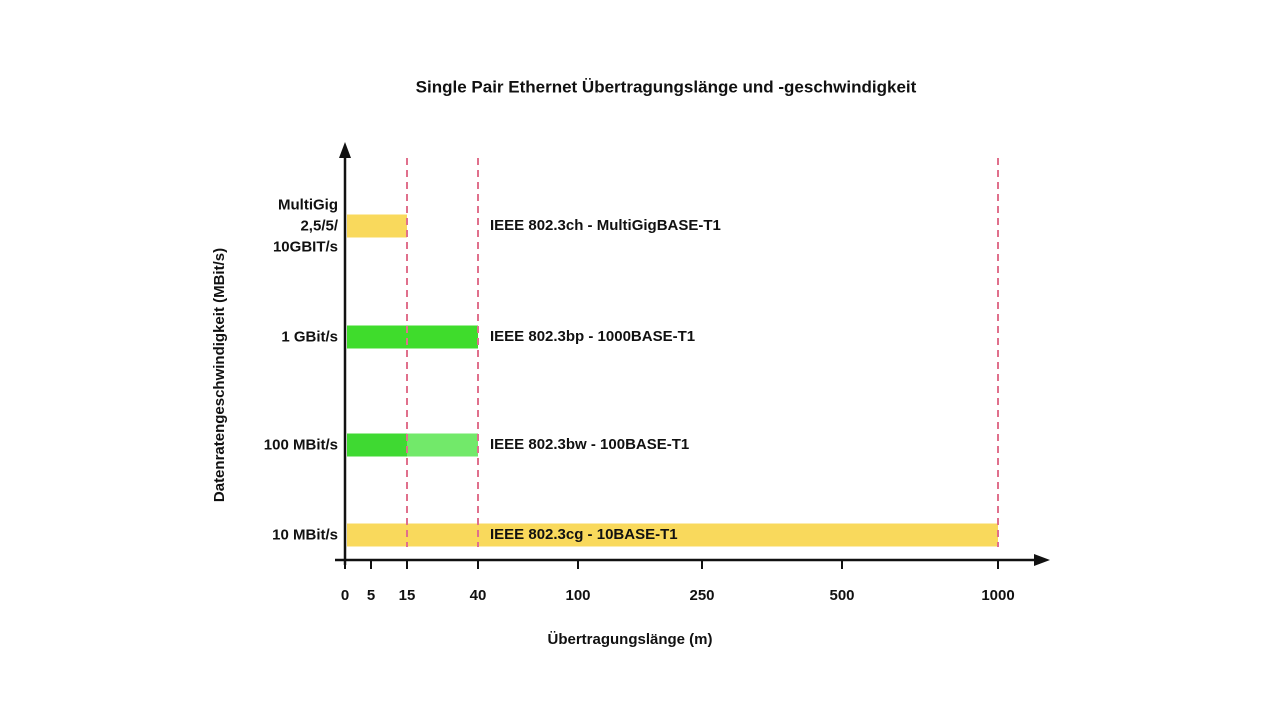  I want to click on bar-label: IEEE 802.3ch - MultiGigBASE-T1, so click(605, 225).